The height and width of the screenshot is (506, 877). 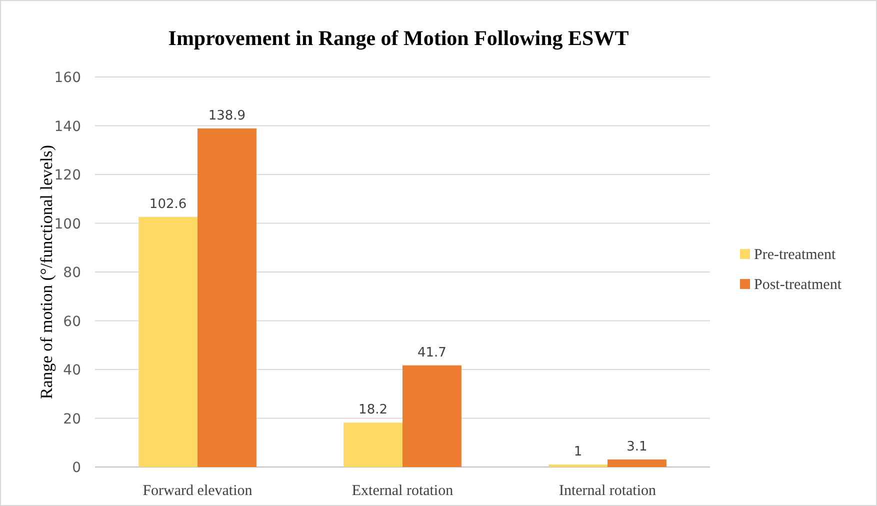 What do you see at coordinates (46, 272) in the screenshot?
I see `y-axis-title: Range of motion (°/functional levels)` at bounding box center [46, 272].